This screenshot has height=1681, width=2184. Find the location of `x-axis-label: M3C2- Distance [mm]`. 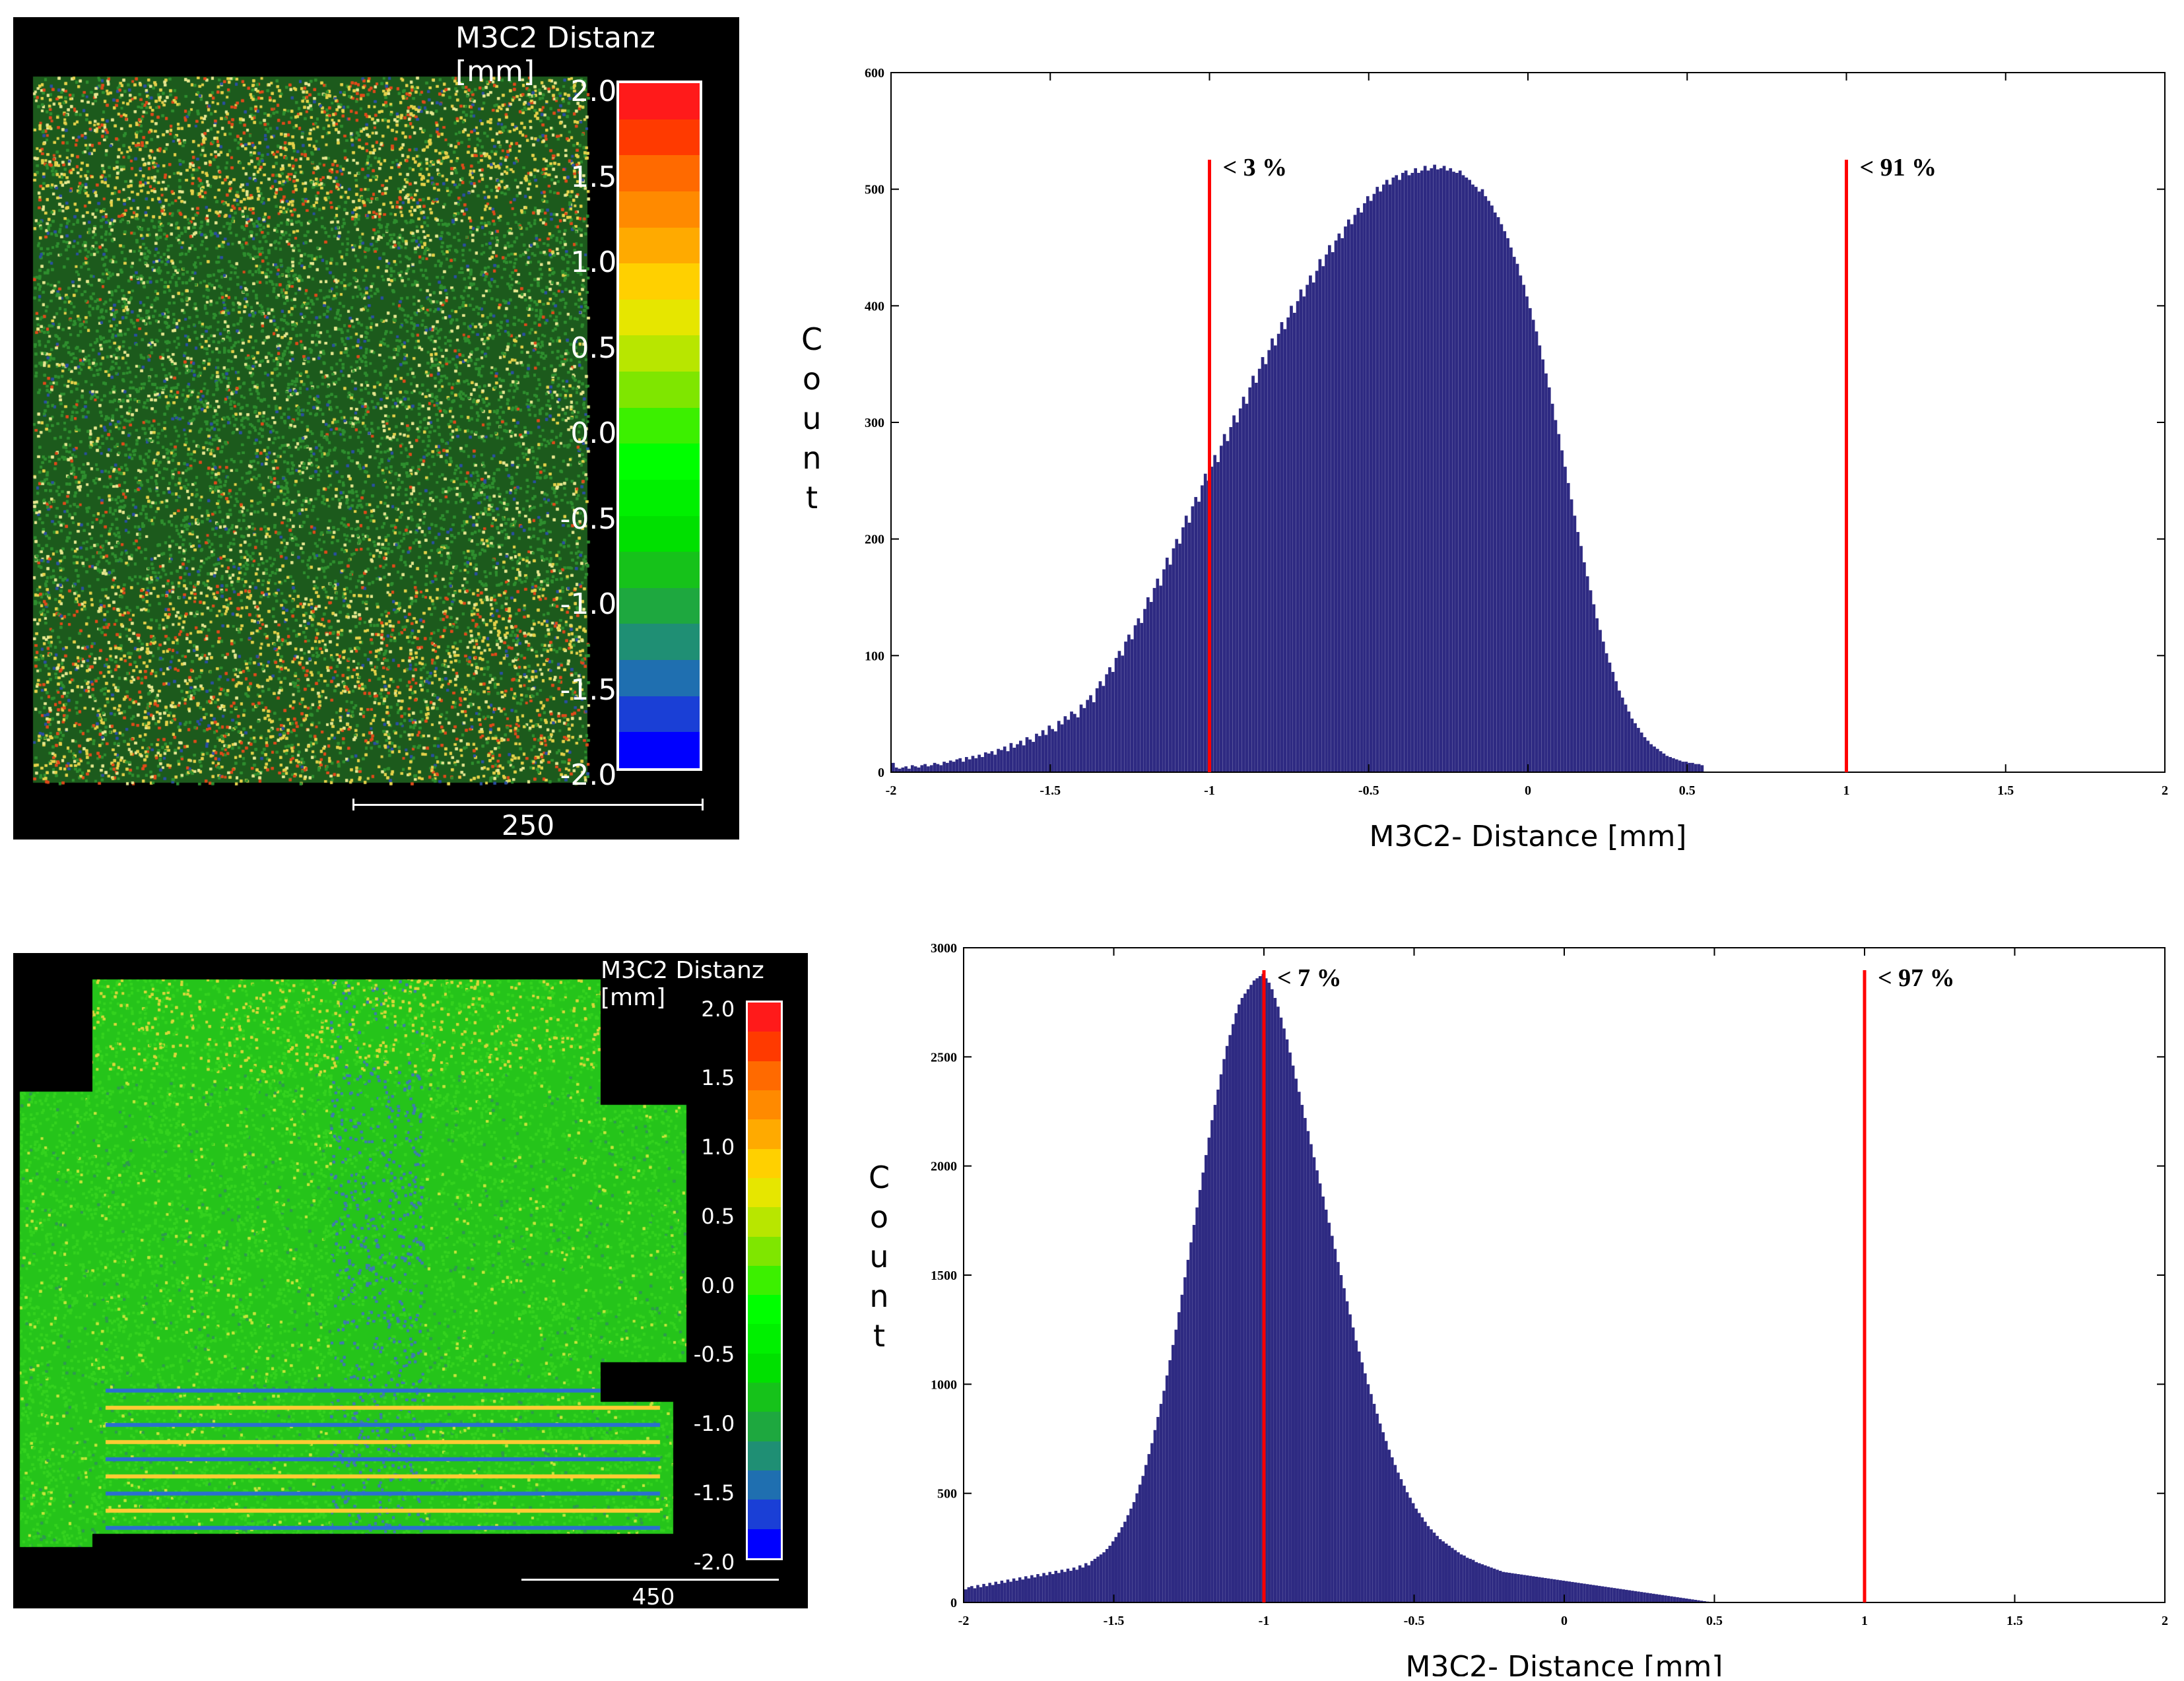

x-axis-label: M3C2- Distance [mm] is located at coordinates (1528, 836).